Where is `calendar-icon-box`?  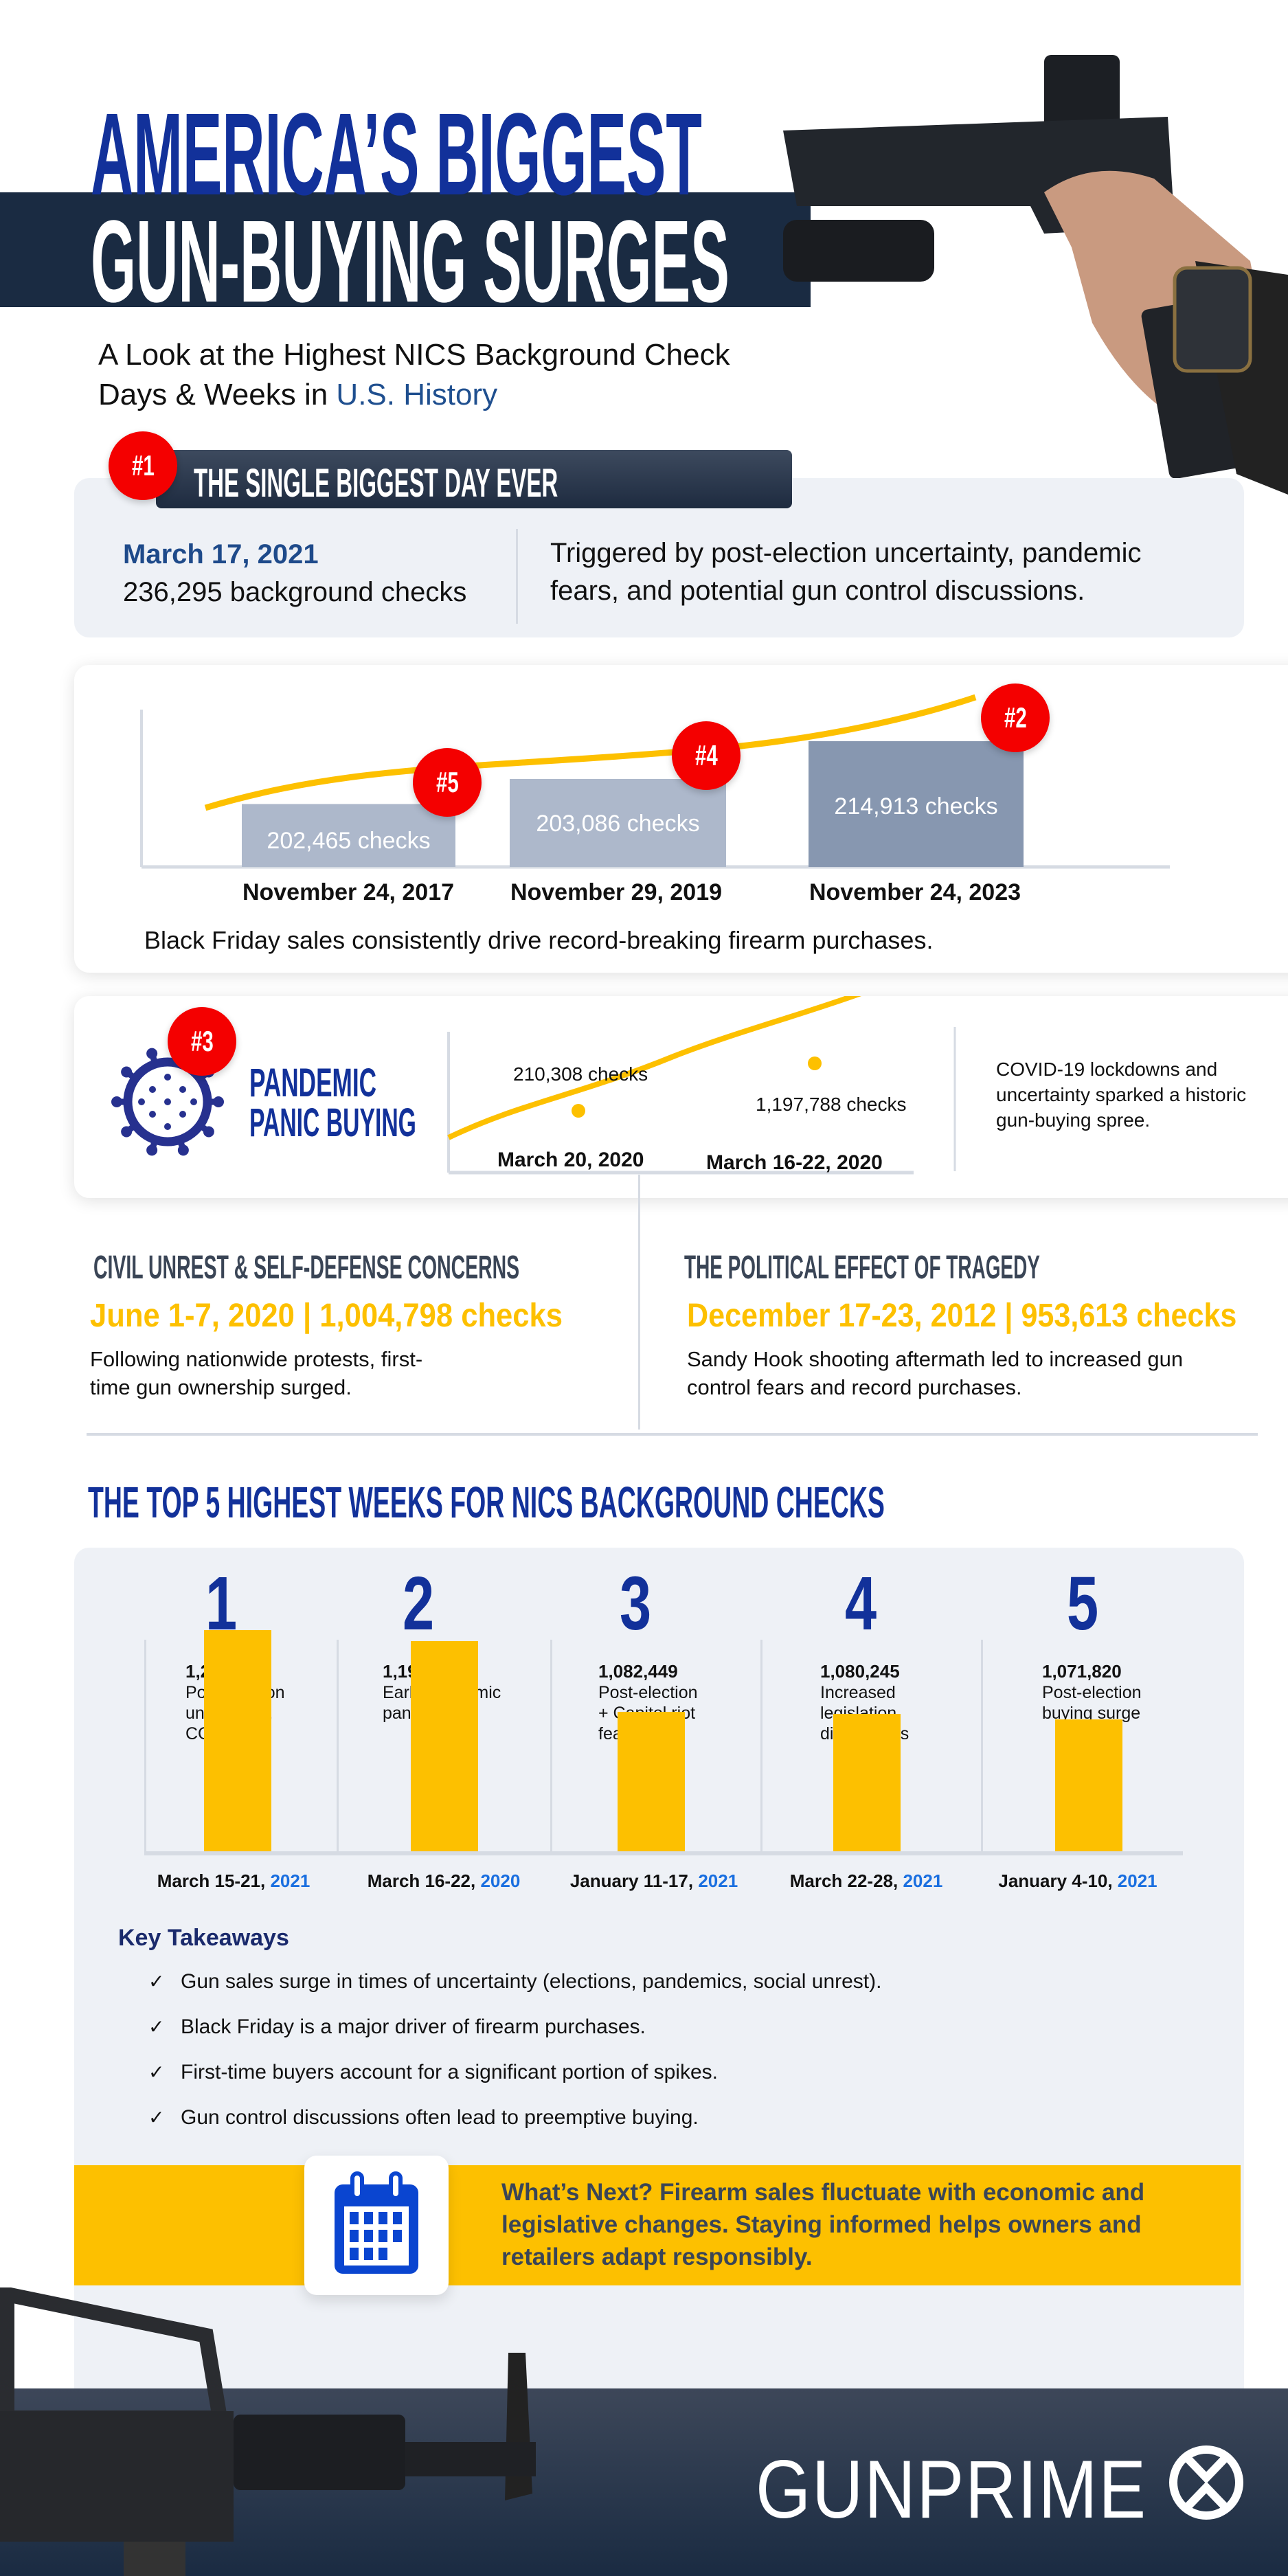 calendar-icon-box is located at coordinates (376, 2225).